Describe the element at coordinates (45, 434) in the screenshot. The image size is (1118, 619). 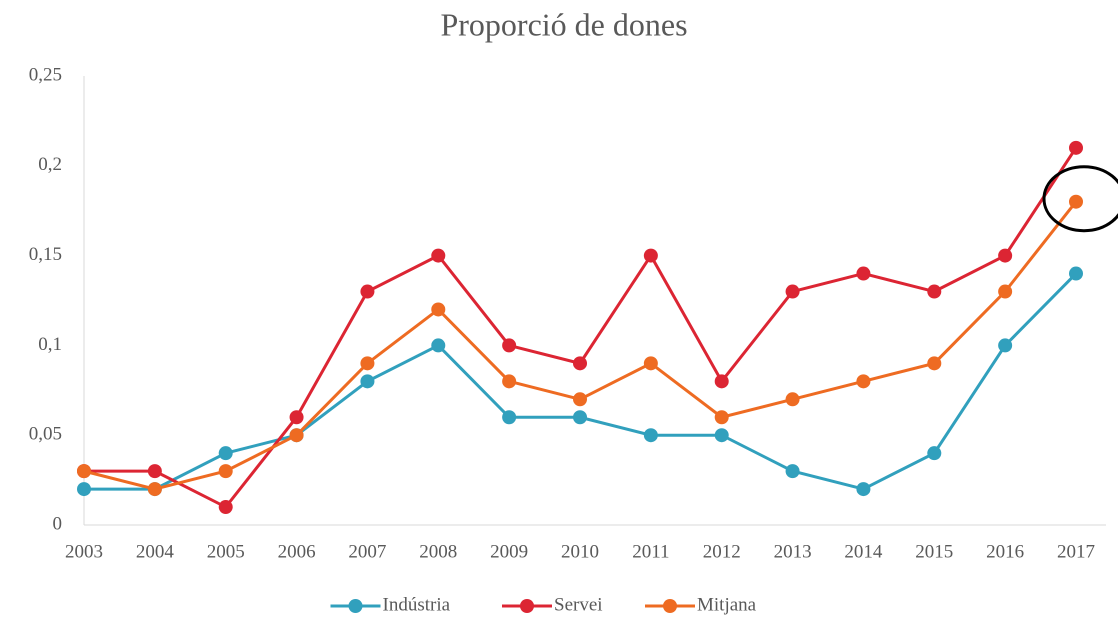
I see `y-tick-label: 0,05` at that location.